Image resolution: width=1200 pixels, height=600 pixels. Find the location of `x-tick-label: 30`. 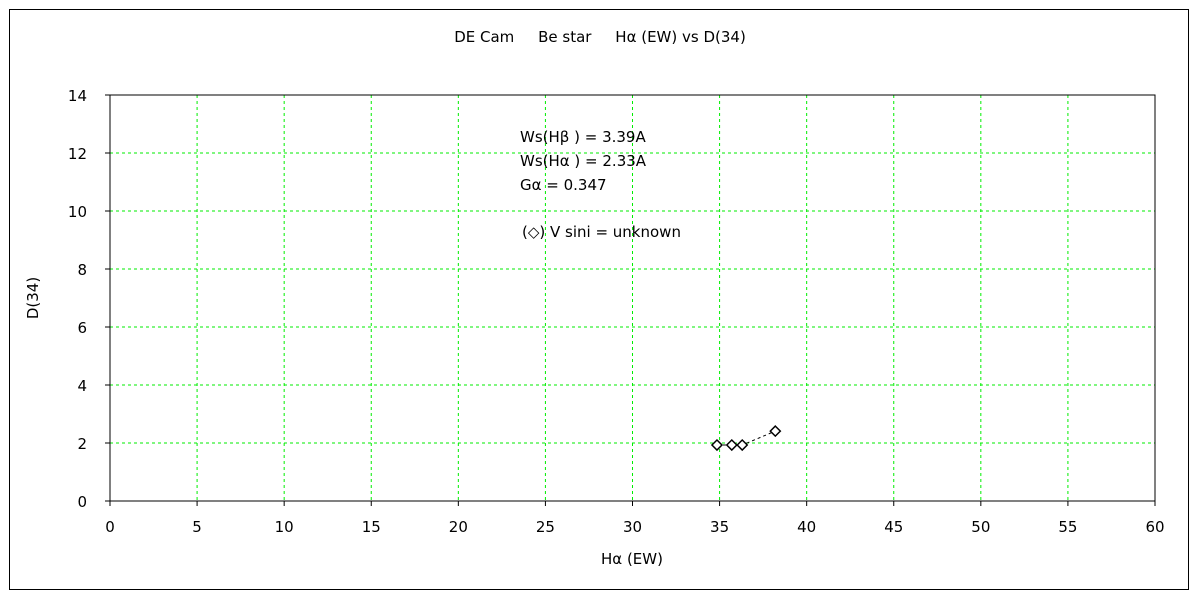

x-tick-label: 30 is located at coordinates (632, 527).